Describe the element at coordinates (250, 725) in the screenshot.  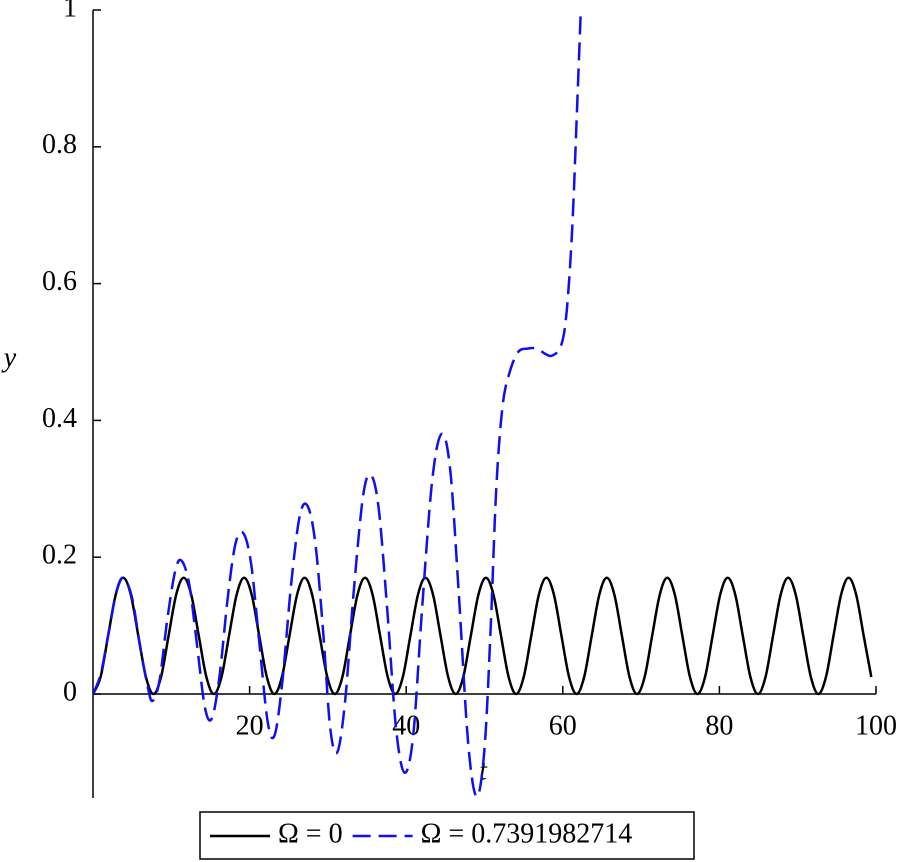
I see `x-tick-label: 20` at that location.